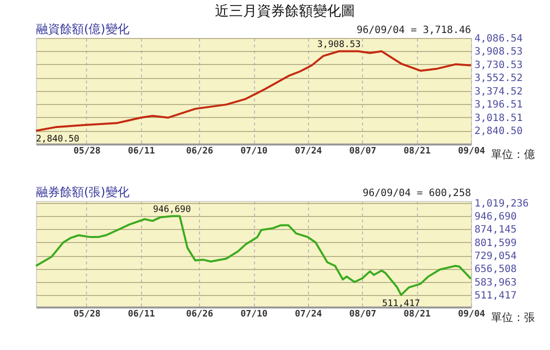 The width and height of the screenshot is (550, 350). Describe the element at coordinates (416, 193) in the screenshot. I see `text: 96/09/04 = 600,258` at that location.